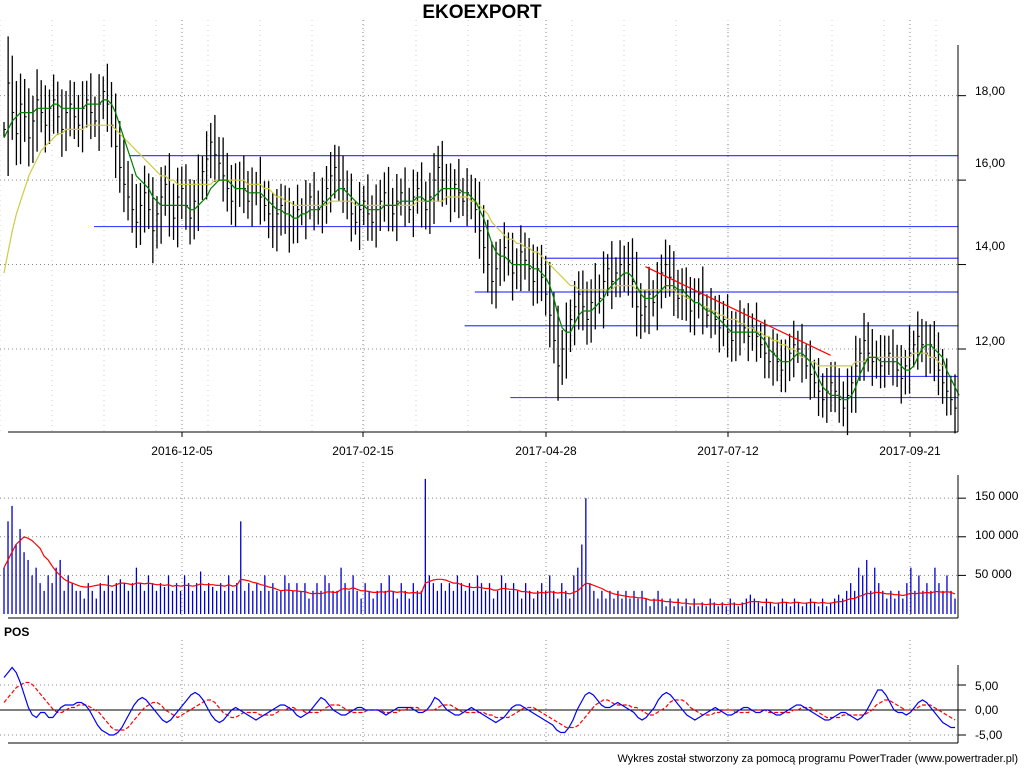 Image resolution: width=1024 pixels, height=768 pixels. Describe the element at coordinates (990, 163) in the screenshot. I see `price-y-tick: 16,00` at that location.